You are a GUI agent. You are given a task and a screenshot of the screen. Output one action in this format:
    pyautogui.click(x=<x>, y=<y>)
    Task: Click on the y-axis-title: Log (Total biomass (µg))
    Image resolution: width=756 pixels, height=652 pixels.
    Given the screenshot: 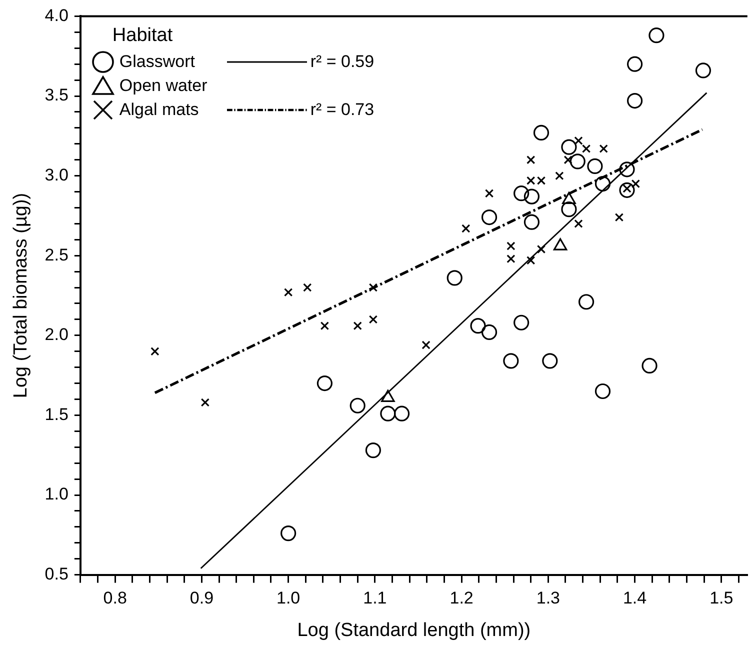 What is the action you would take?
    pyautogui.click(x=21, y=295)
    